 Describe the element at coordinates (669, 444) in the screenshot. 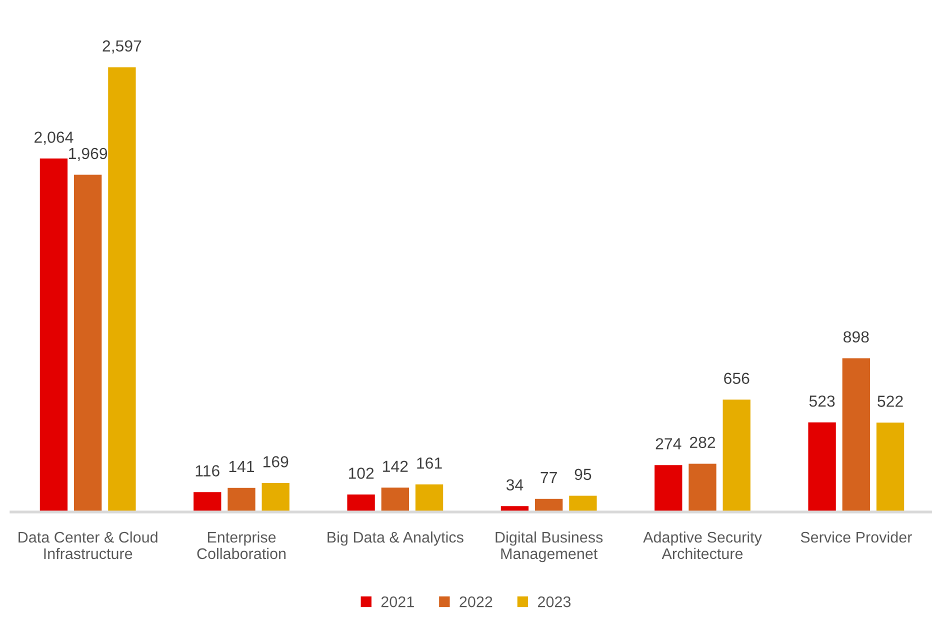

I see `data-label: 274` at that location.